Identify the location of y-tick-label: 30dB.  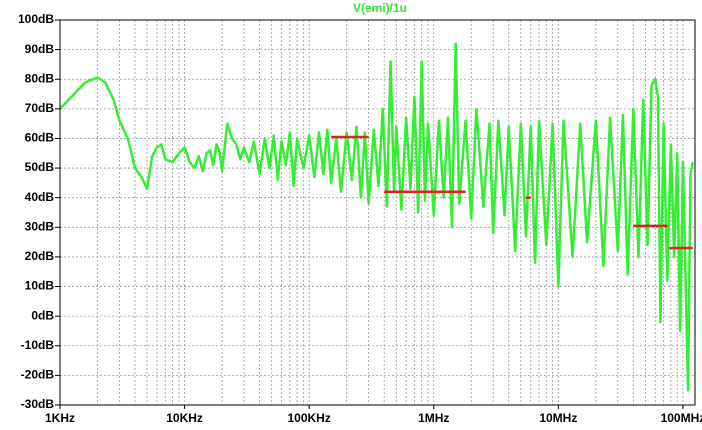
(40, 226).